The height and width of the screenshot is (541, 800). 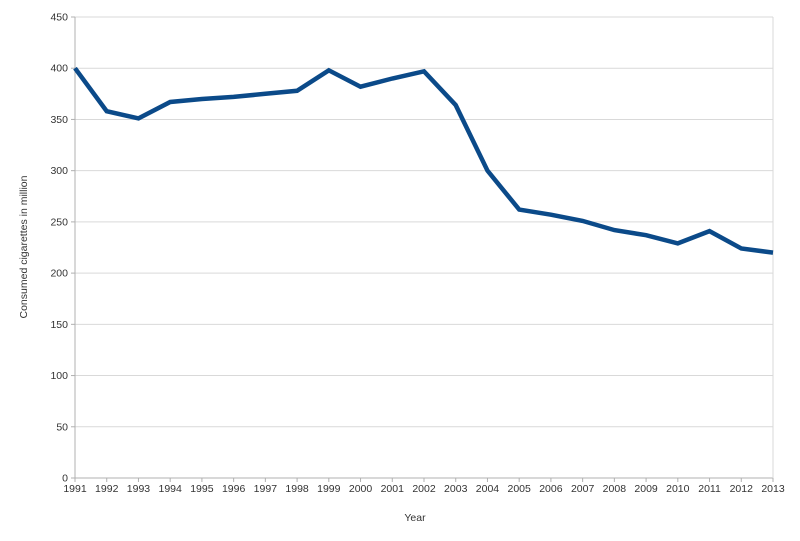 I want to click on y-tick-label: 400, so click(x=59, y=69).